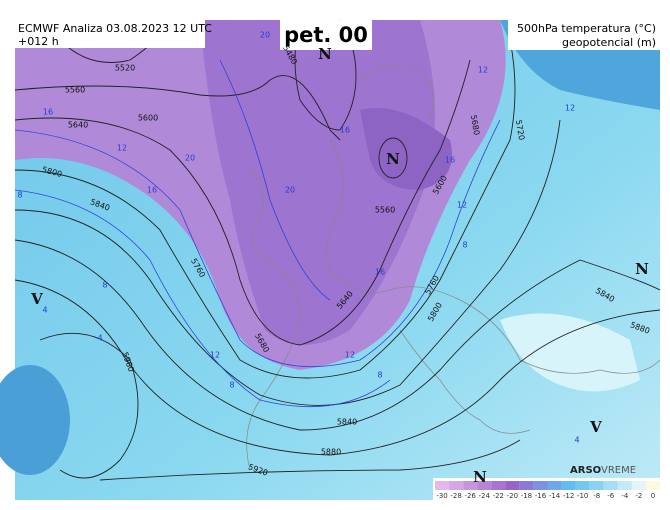 This screenshot has width=670, height=510. What do you see at coordinates (618, 470) in the screenshot?
I see `brand-product: VREME` at bounding box center [618, 470].